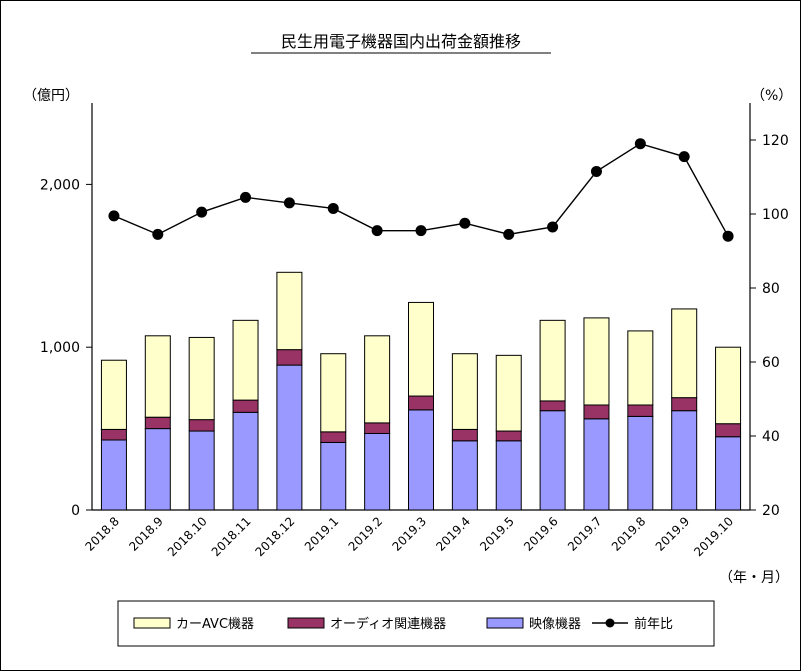 This screenshot has width=801, height=671. What do you see at coordinates (771, 437) in the screenshot?
I see `right-axis-tick-label: 40` at bounding box center [771, 437].